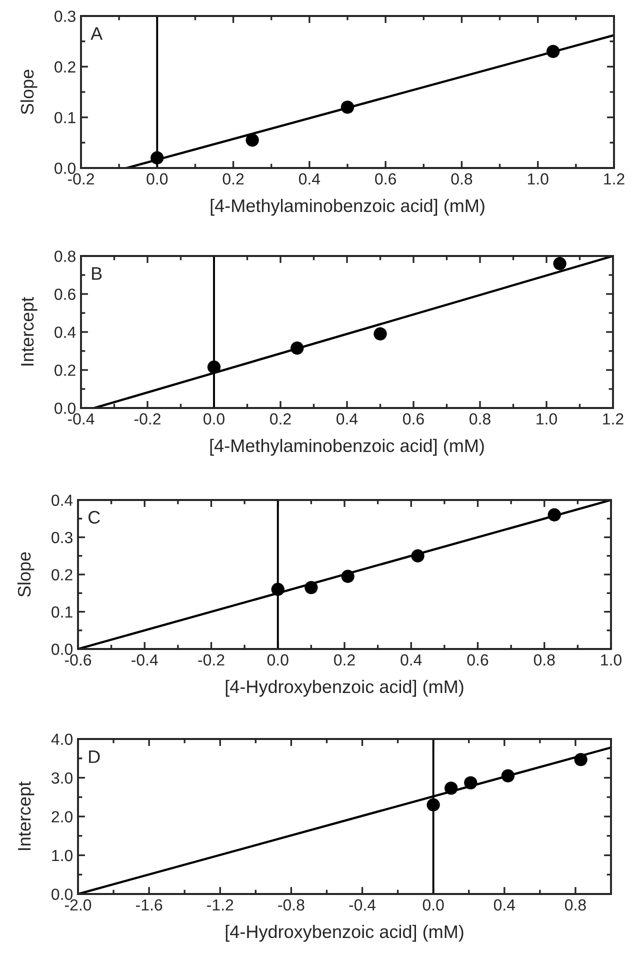 Image resolution: width=637 pixels, height=954 pixels. I want to click on y-tick-label: 0.6, so click(65, 294).